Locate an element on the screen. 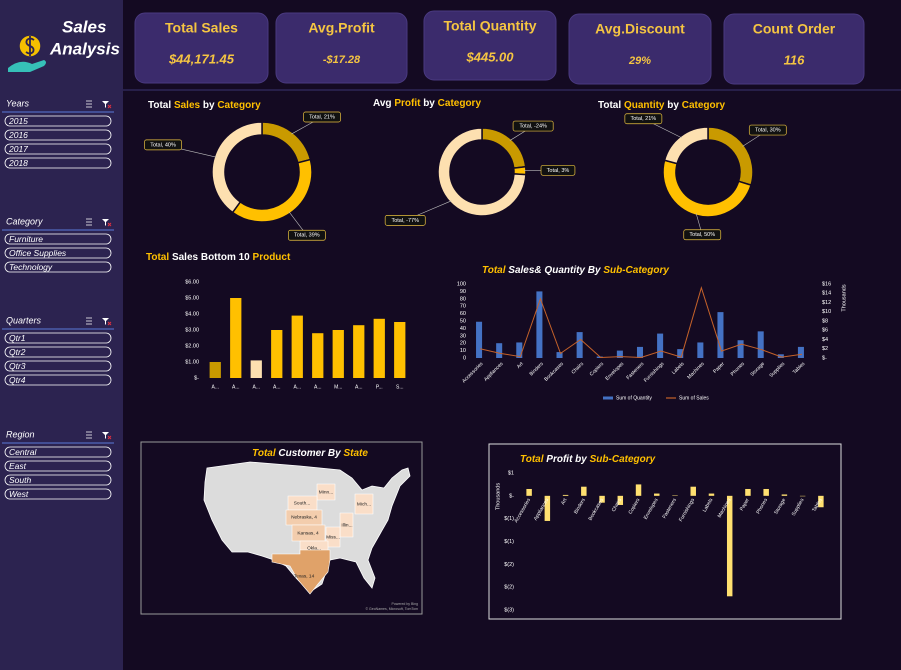  x-tick-label: Art is located at coordinates (520, 365).